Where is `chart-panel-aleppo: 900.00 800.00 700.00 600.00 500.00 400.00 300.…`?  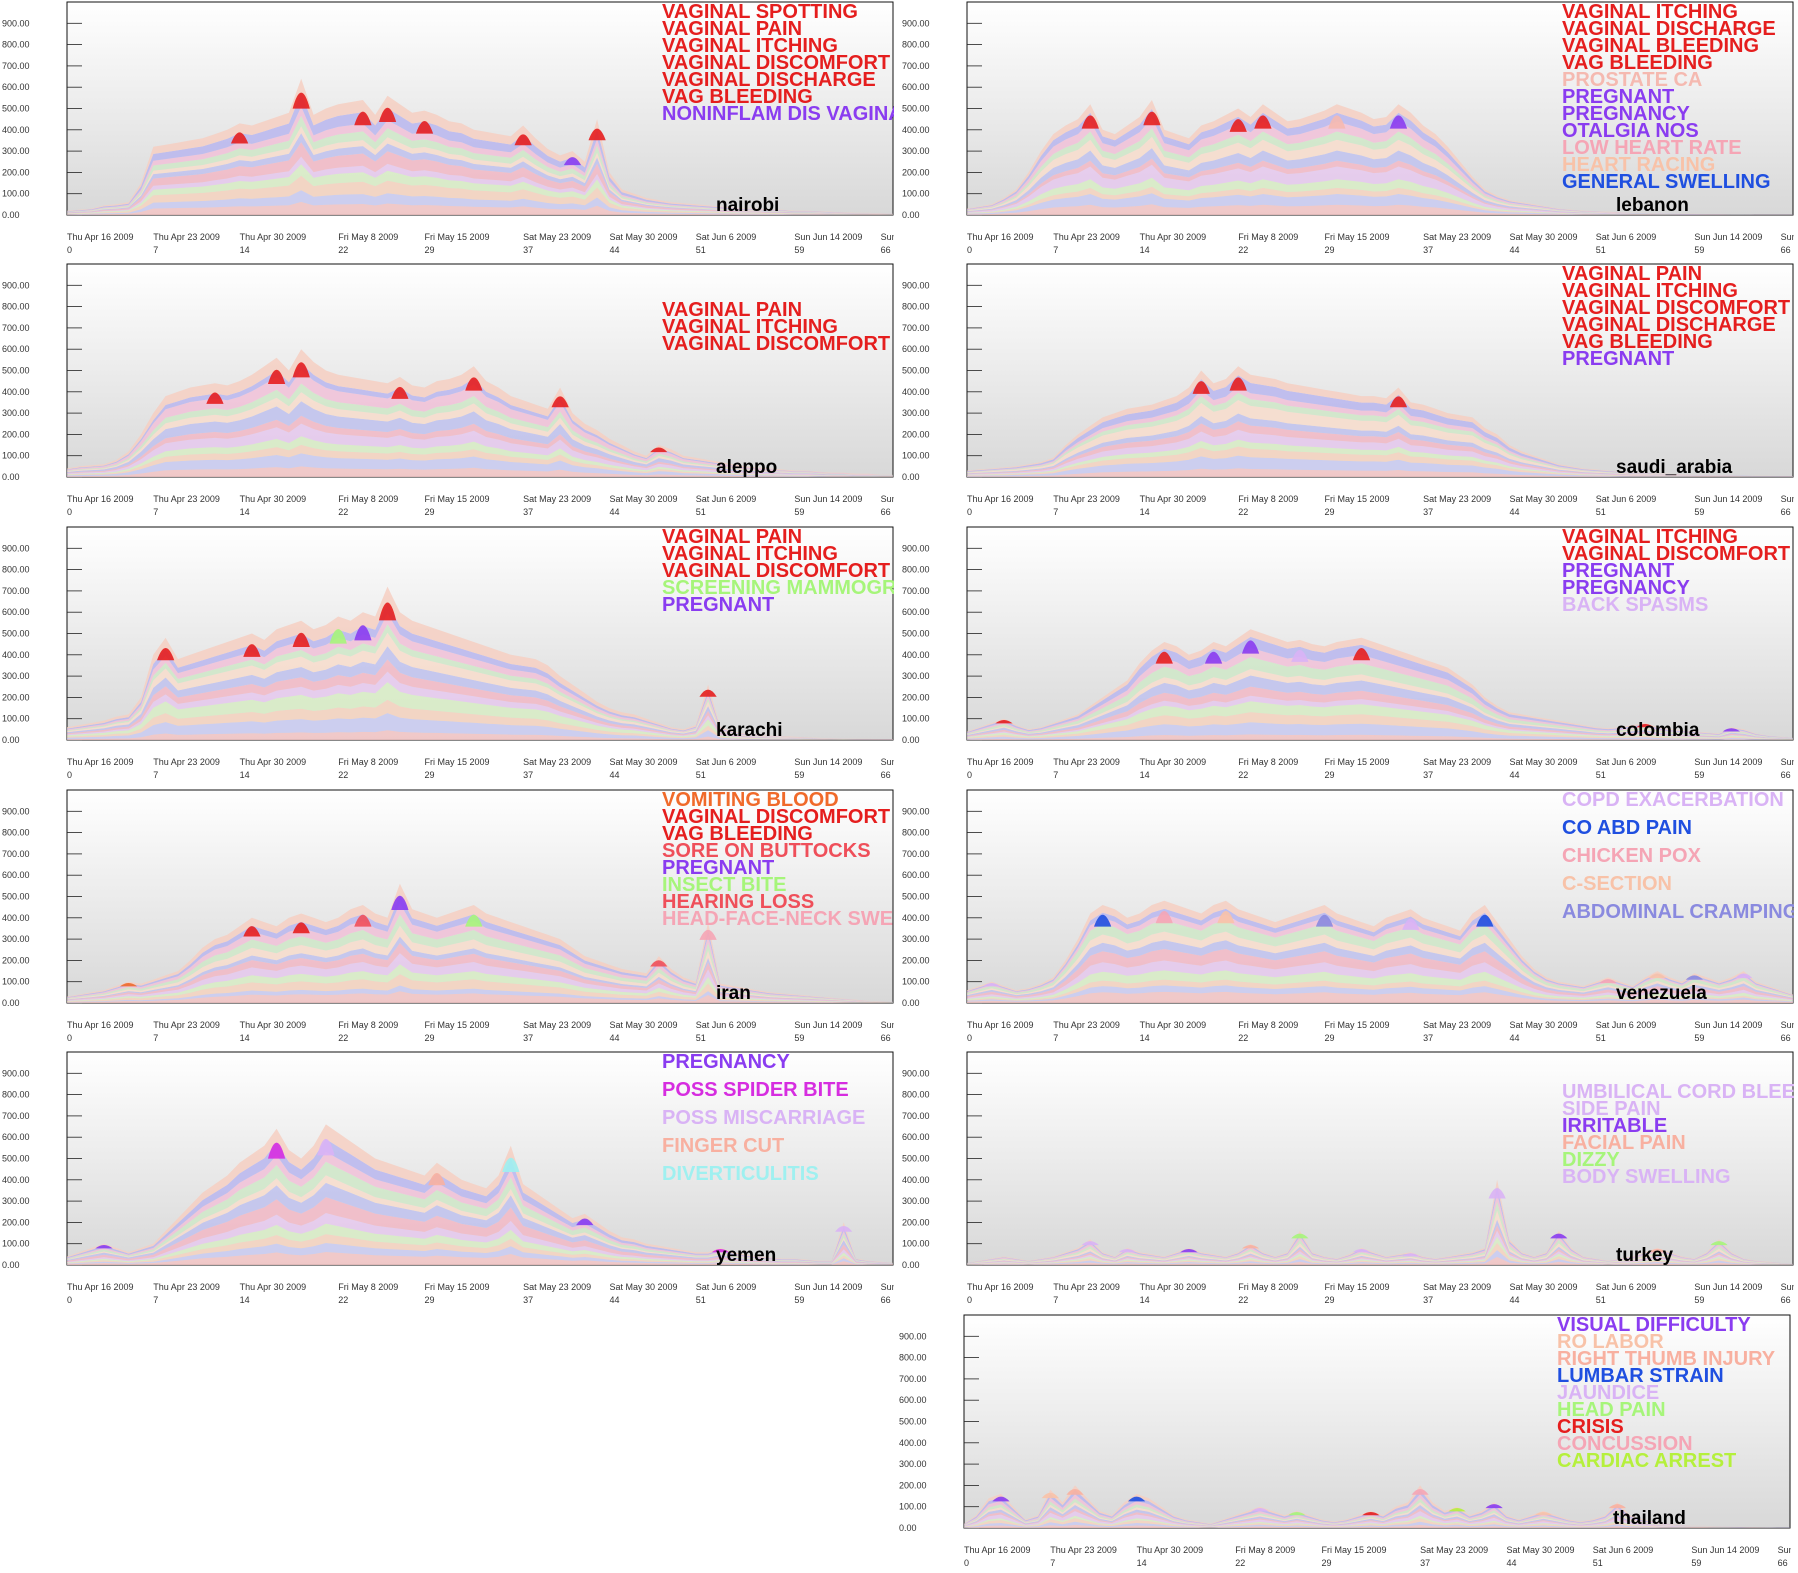
chart-panel-aleppo: 900.00 800.00 700.00 600.00 500.00 400.00 300.… is located at coordinates (447, 392).